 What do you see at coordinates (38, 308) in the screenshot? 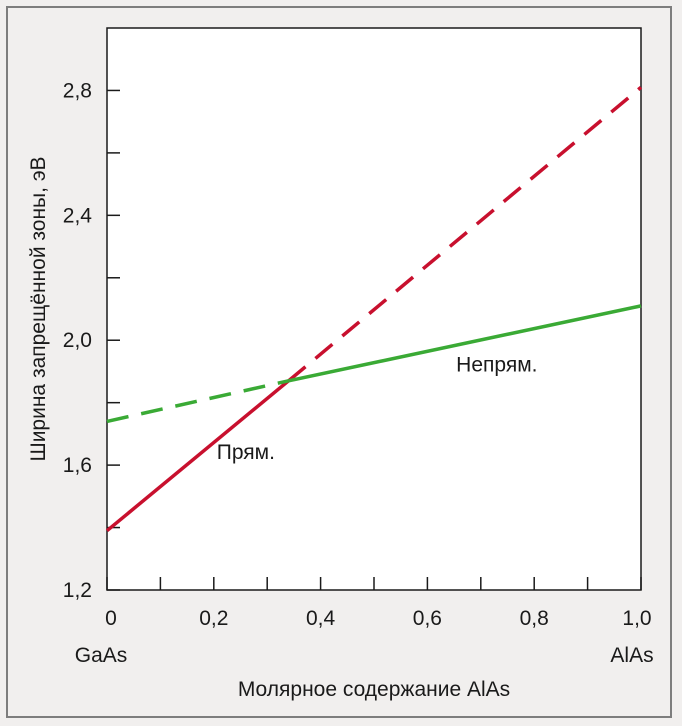
I see `y-axis-title: Ширина запрещённой зоны, эВ` at bounding box center [38, 308].